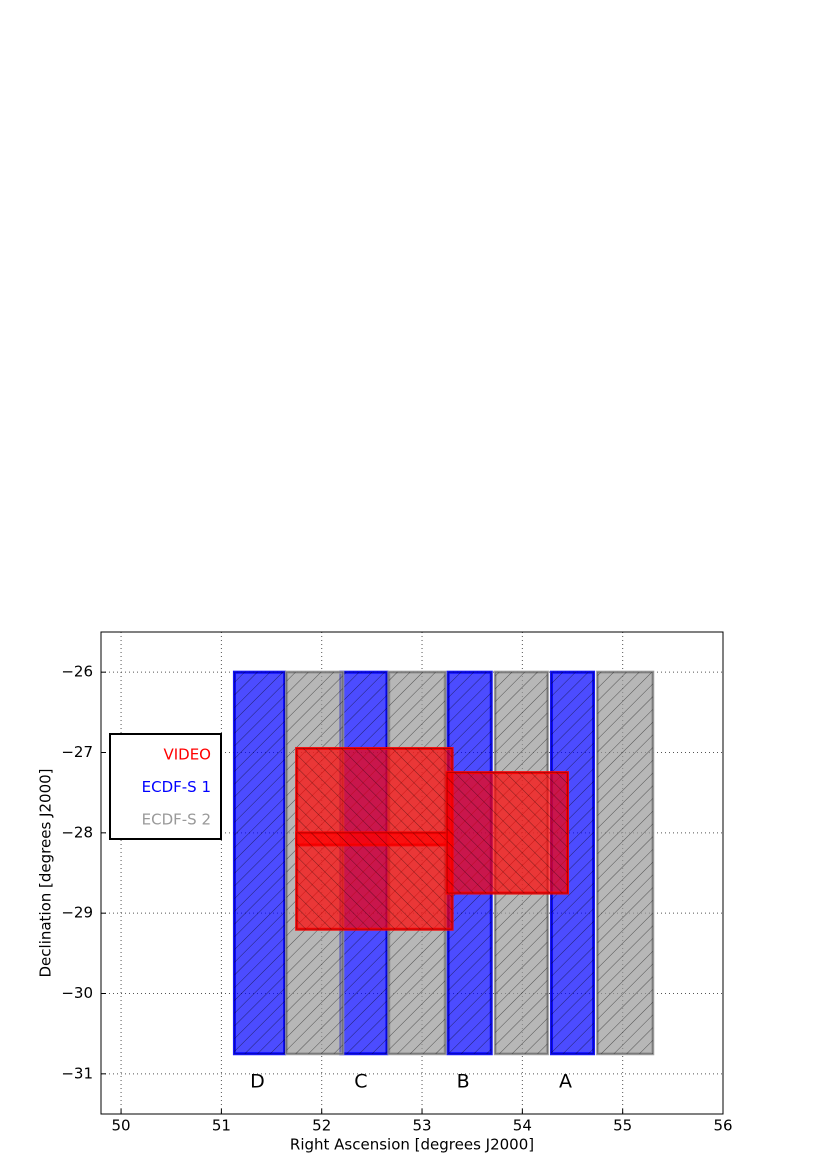 The image size is (830, 1175). What do you see at coordinates (257, 1081) in the screenshot?
I see `annotation: D` at bounding box center [257, 1081].